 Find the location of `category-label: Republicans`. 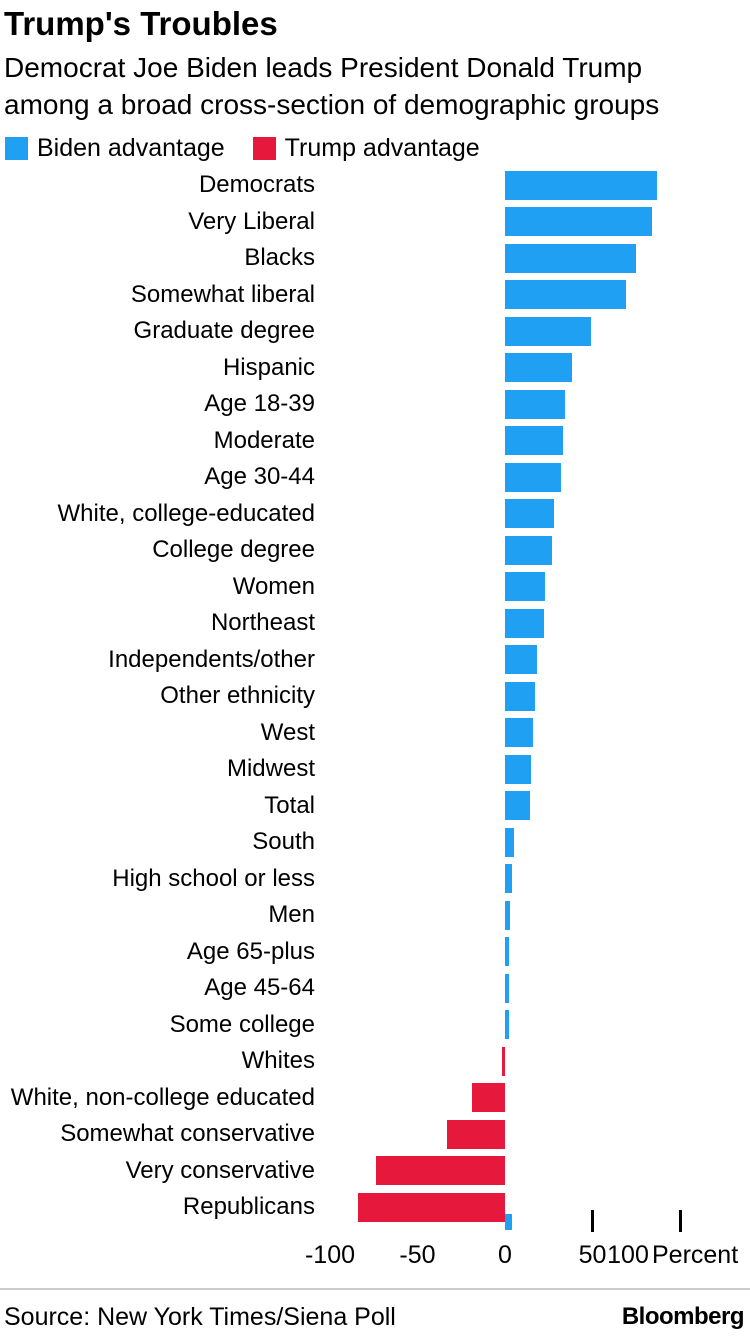

category-label: Republicans is located at coordinates (248, 1207).